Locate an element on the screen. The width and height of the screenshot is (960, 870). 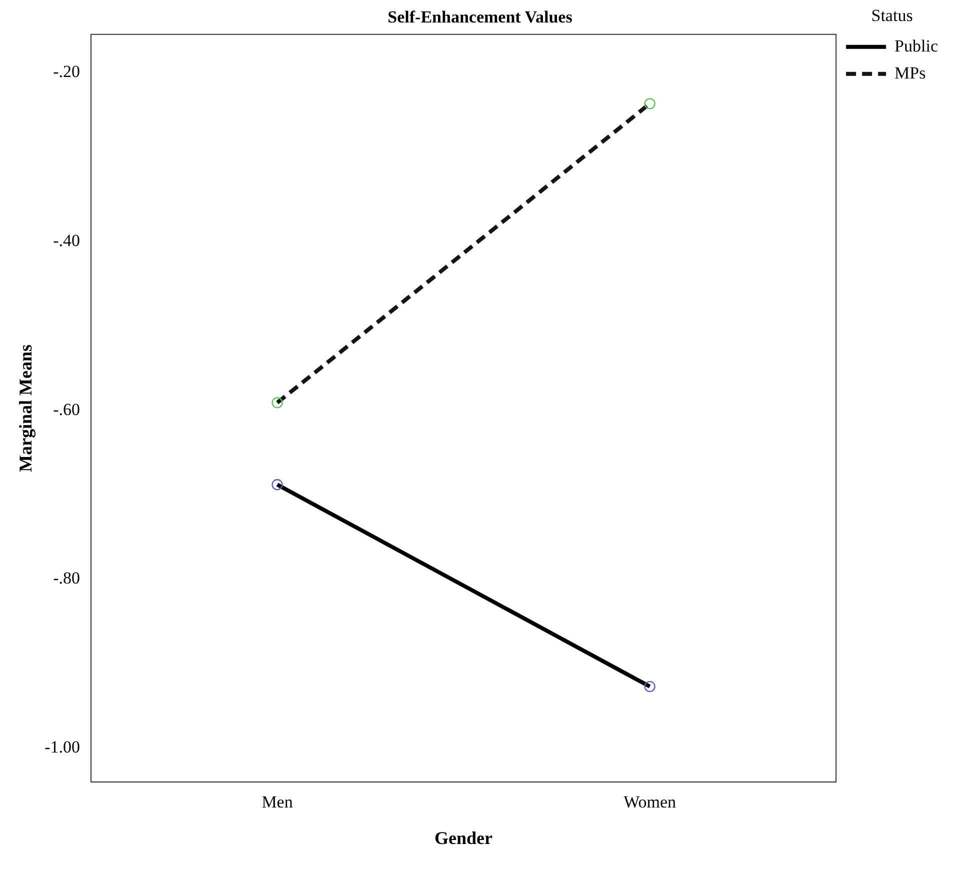
x-axis-title: Gender is located at coordinates (463, 838).